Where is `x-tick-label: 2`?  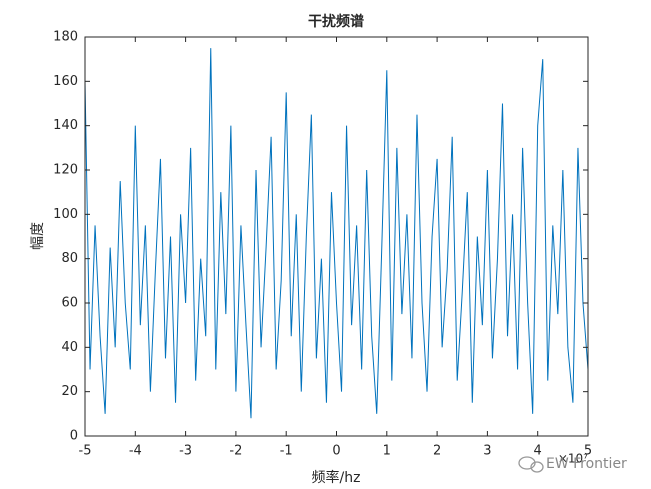
x-tick-label: 2 is located at coordinates (437, 451).